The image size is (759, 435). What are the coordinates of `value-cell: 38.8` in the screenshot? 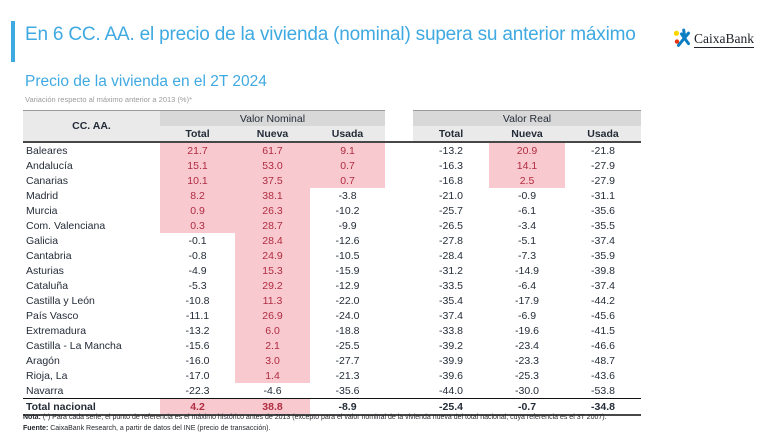 It's located at (272, 407).